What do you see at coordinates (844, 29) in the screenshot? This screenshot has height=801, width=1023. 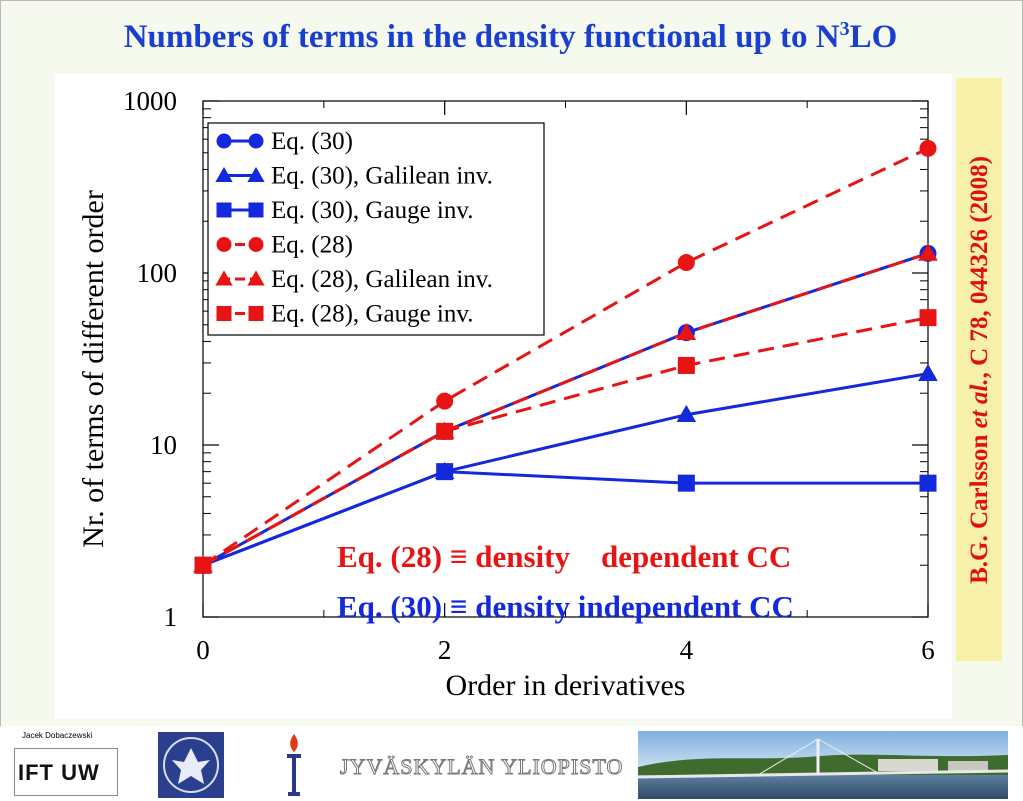 I see `title-superscript: 3` at bounding box center [844, 29].